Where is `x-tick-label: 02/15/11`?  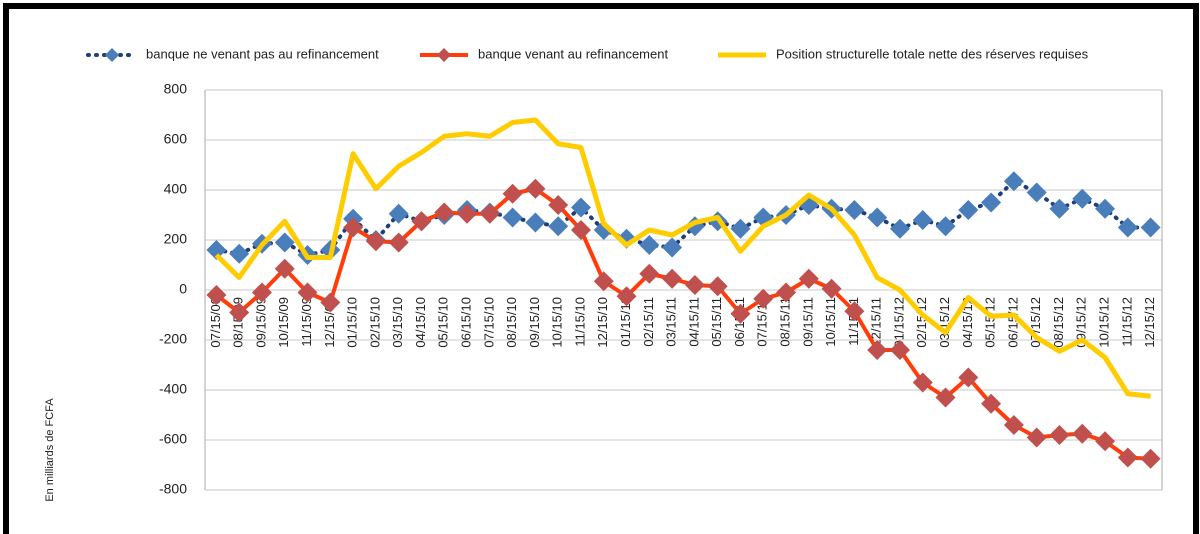
x-tick-label: 02/15/11 is located at coordinates (648, 322).